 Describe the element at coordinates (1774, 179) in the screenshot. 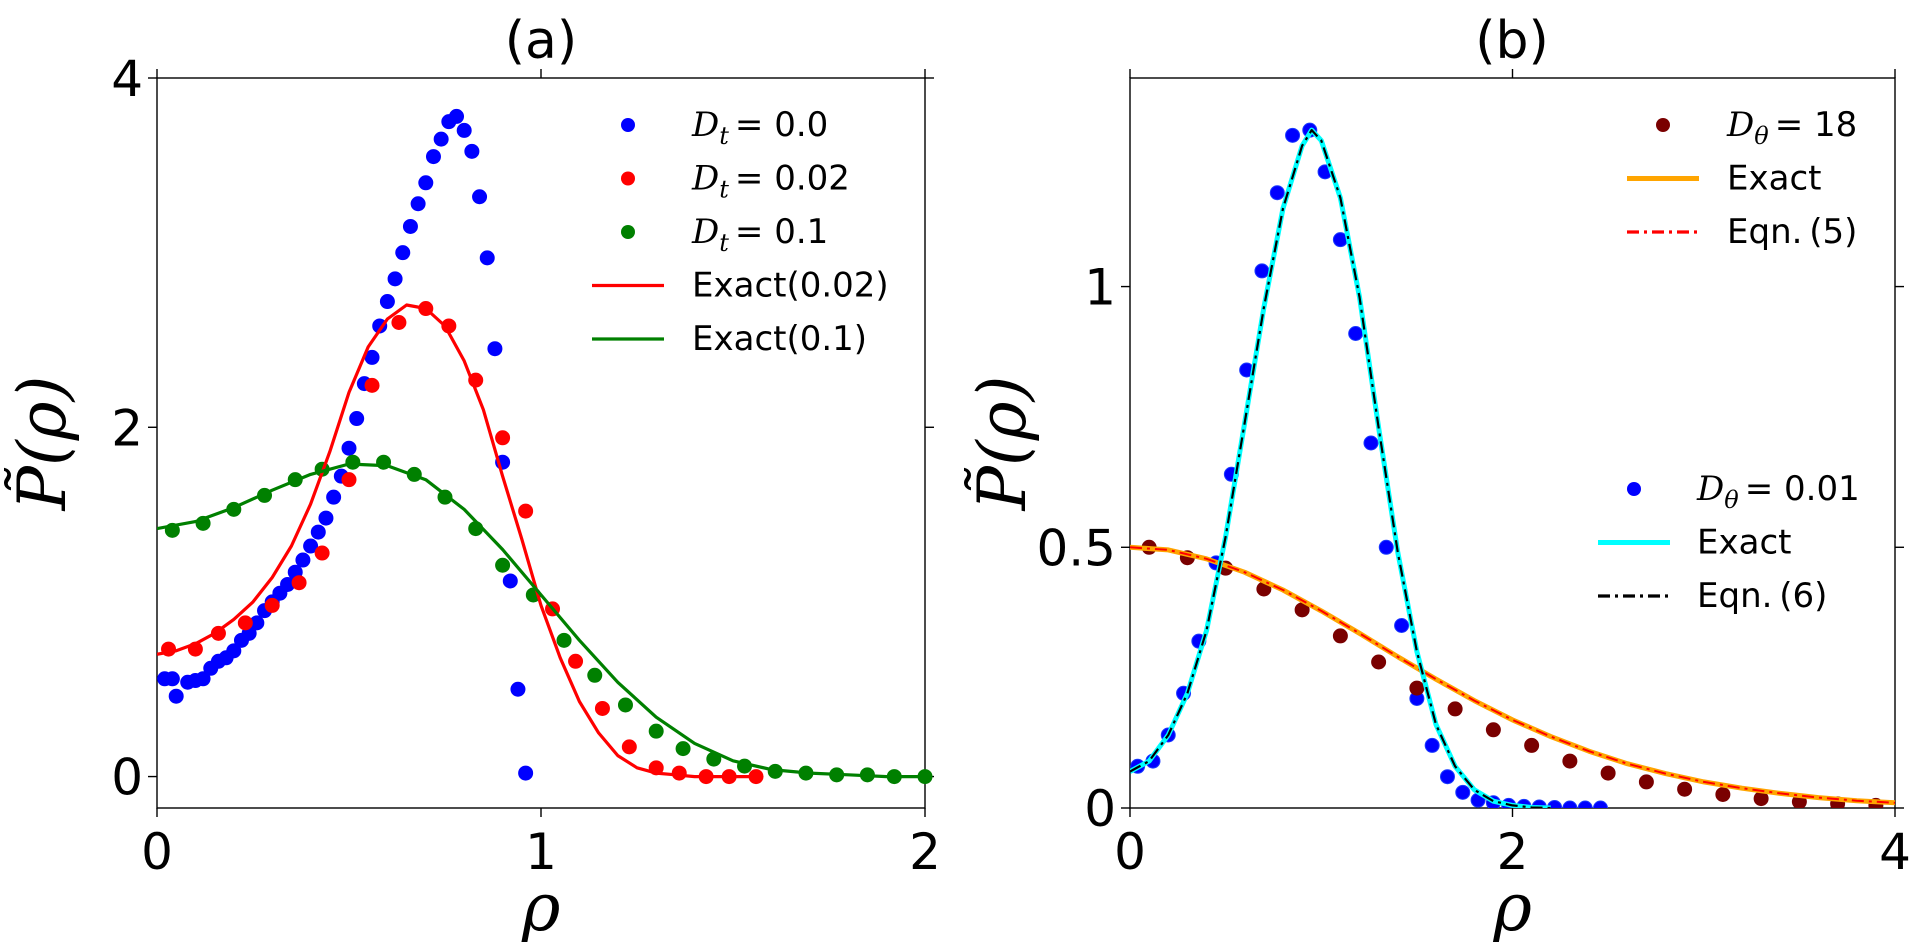

I see `legend-b-upper-label: Exact` at that location.